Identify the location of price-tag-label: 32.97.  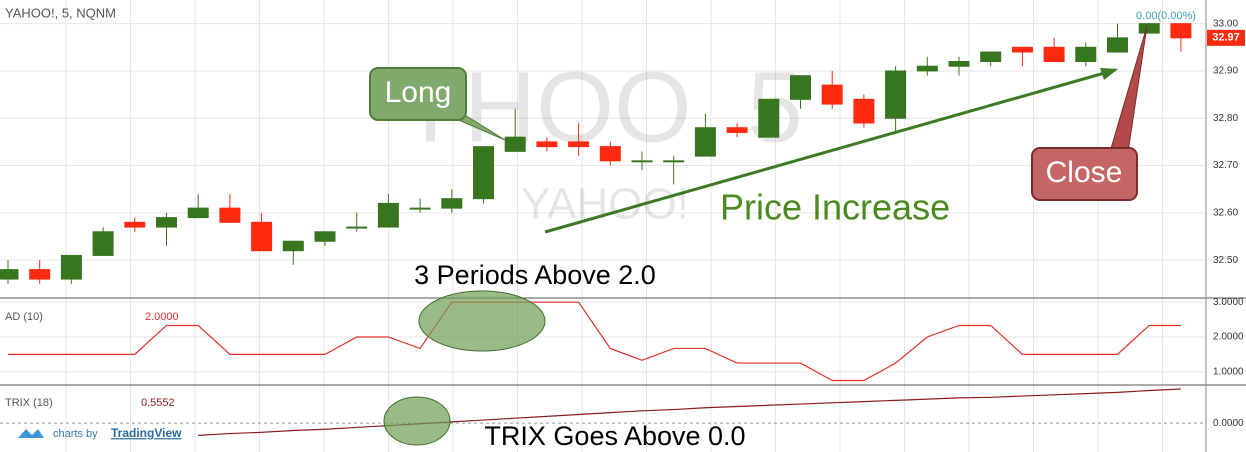
(1226, 38).